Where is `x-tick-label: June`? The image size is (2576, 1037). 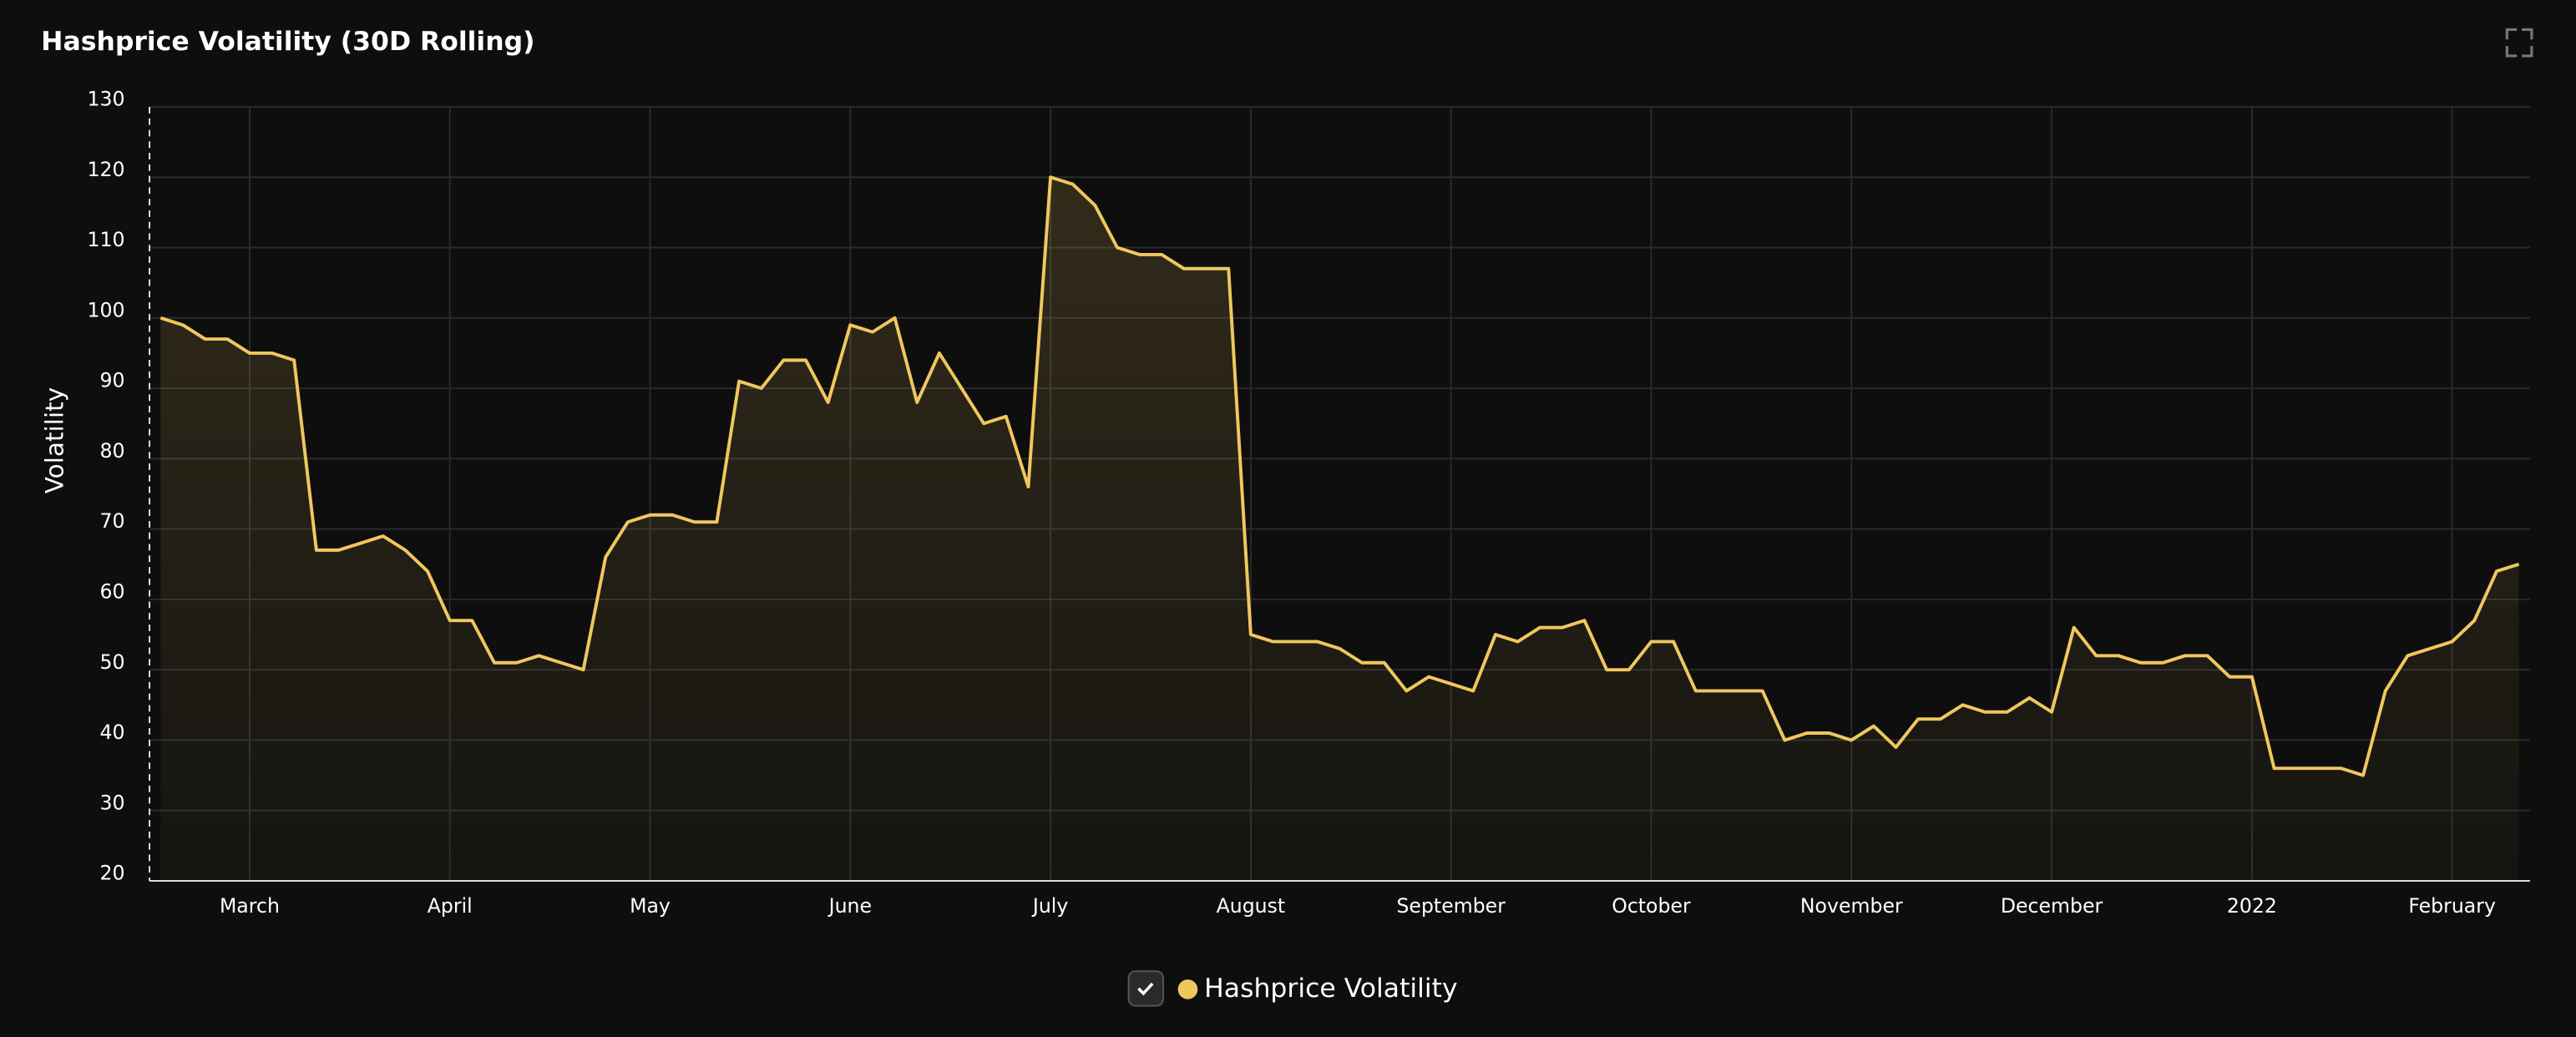
x-tick-label: June is located at coordinates (849, 906).